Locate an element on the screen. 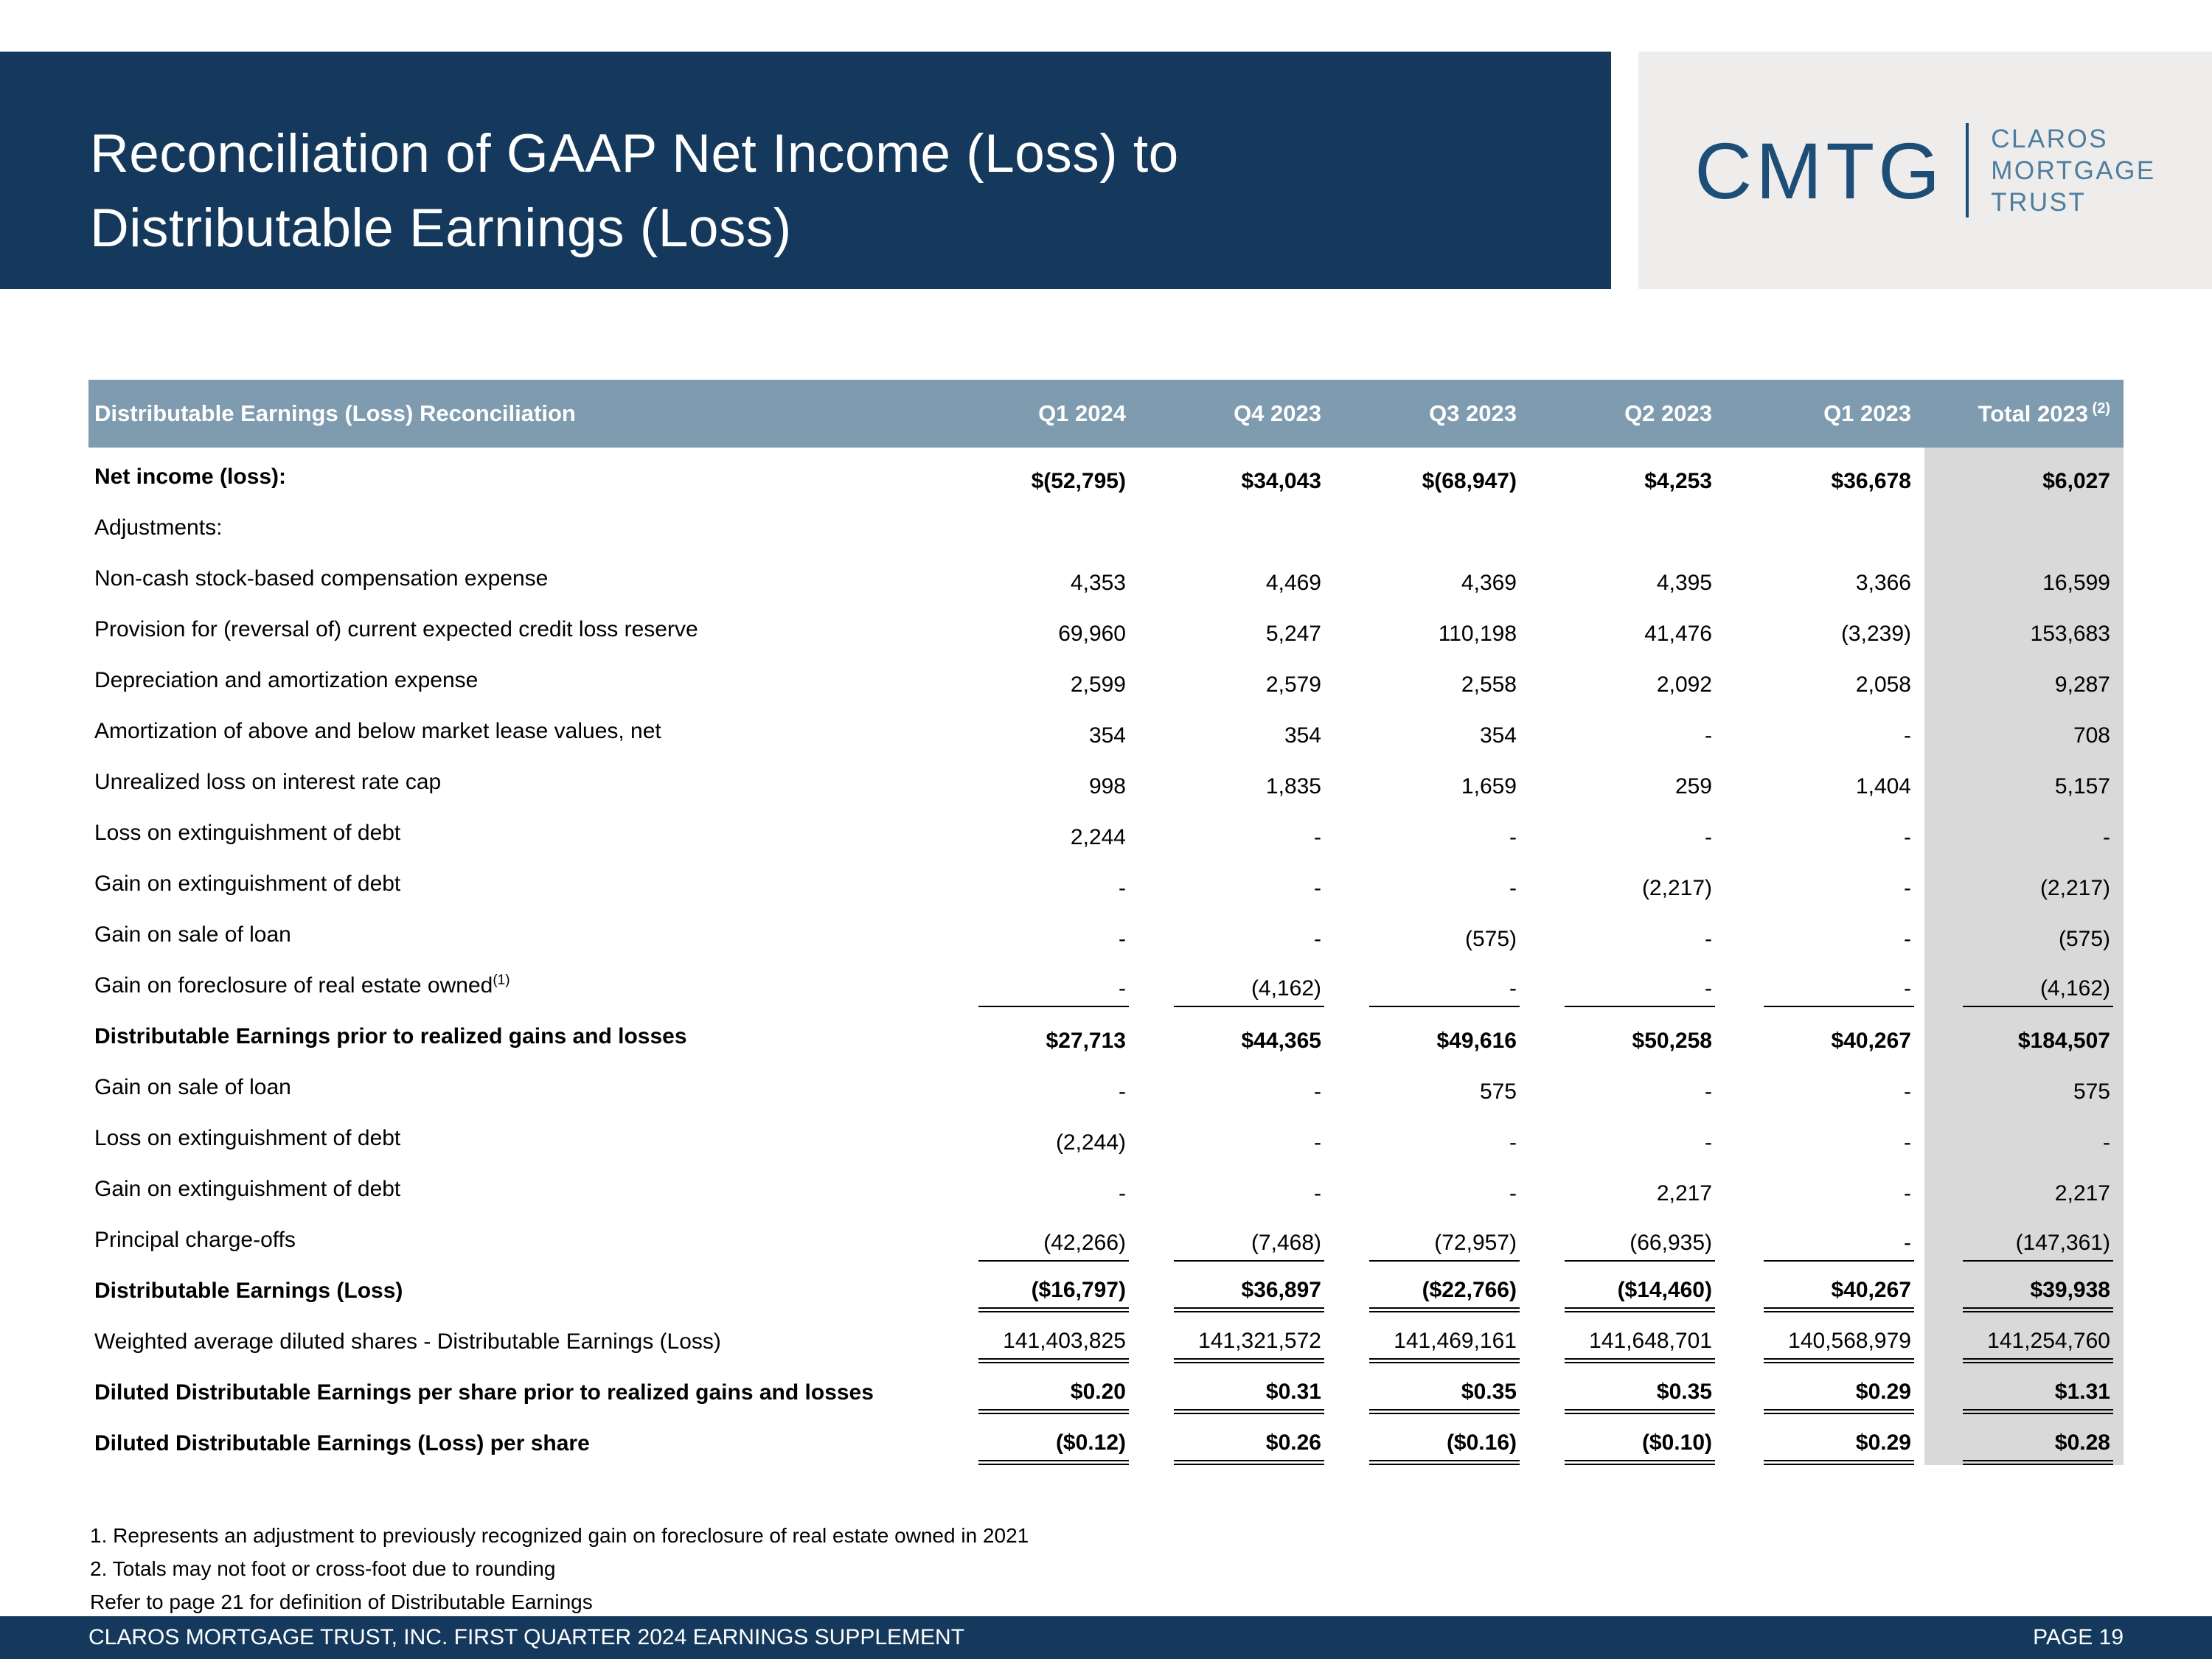 The height and width of the screenshot is (1659, 2212). value-text: 141,403,825 is located at coordinates (1053, 1346).